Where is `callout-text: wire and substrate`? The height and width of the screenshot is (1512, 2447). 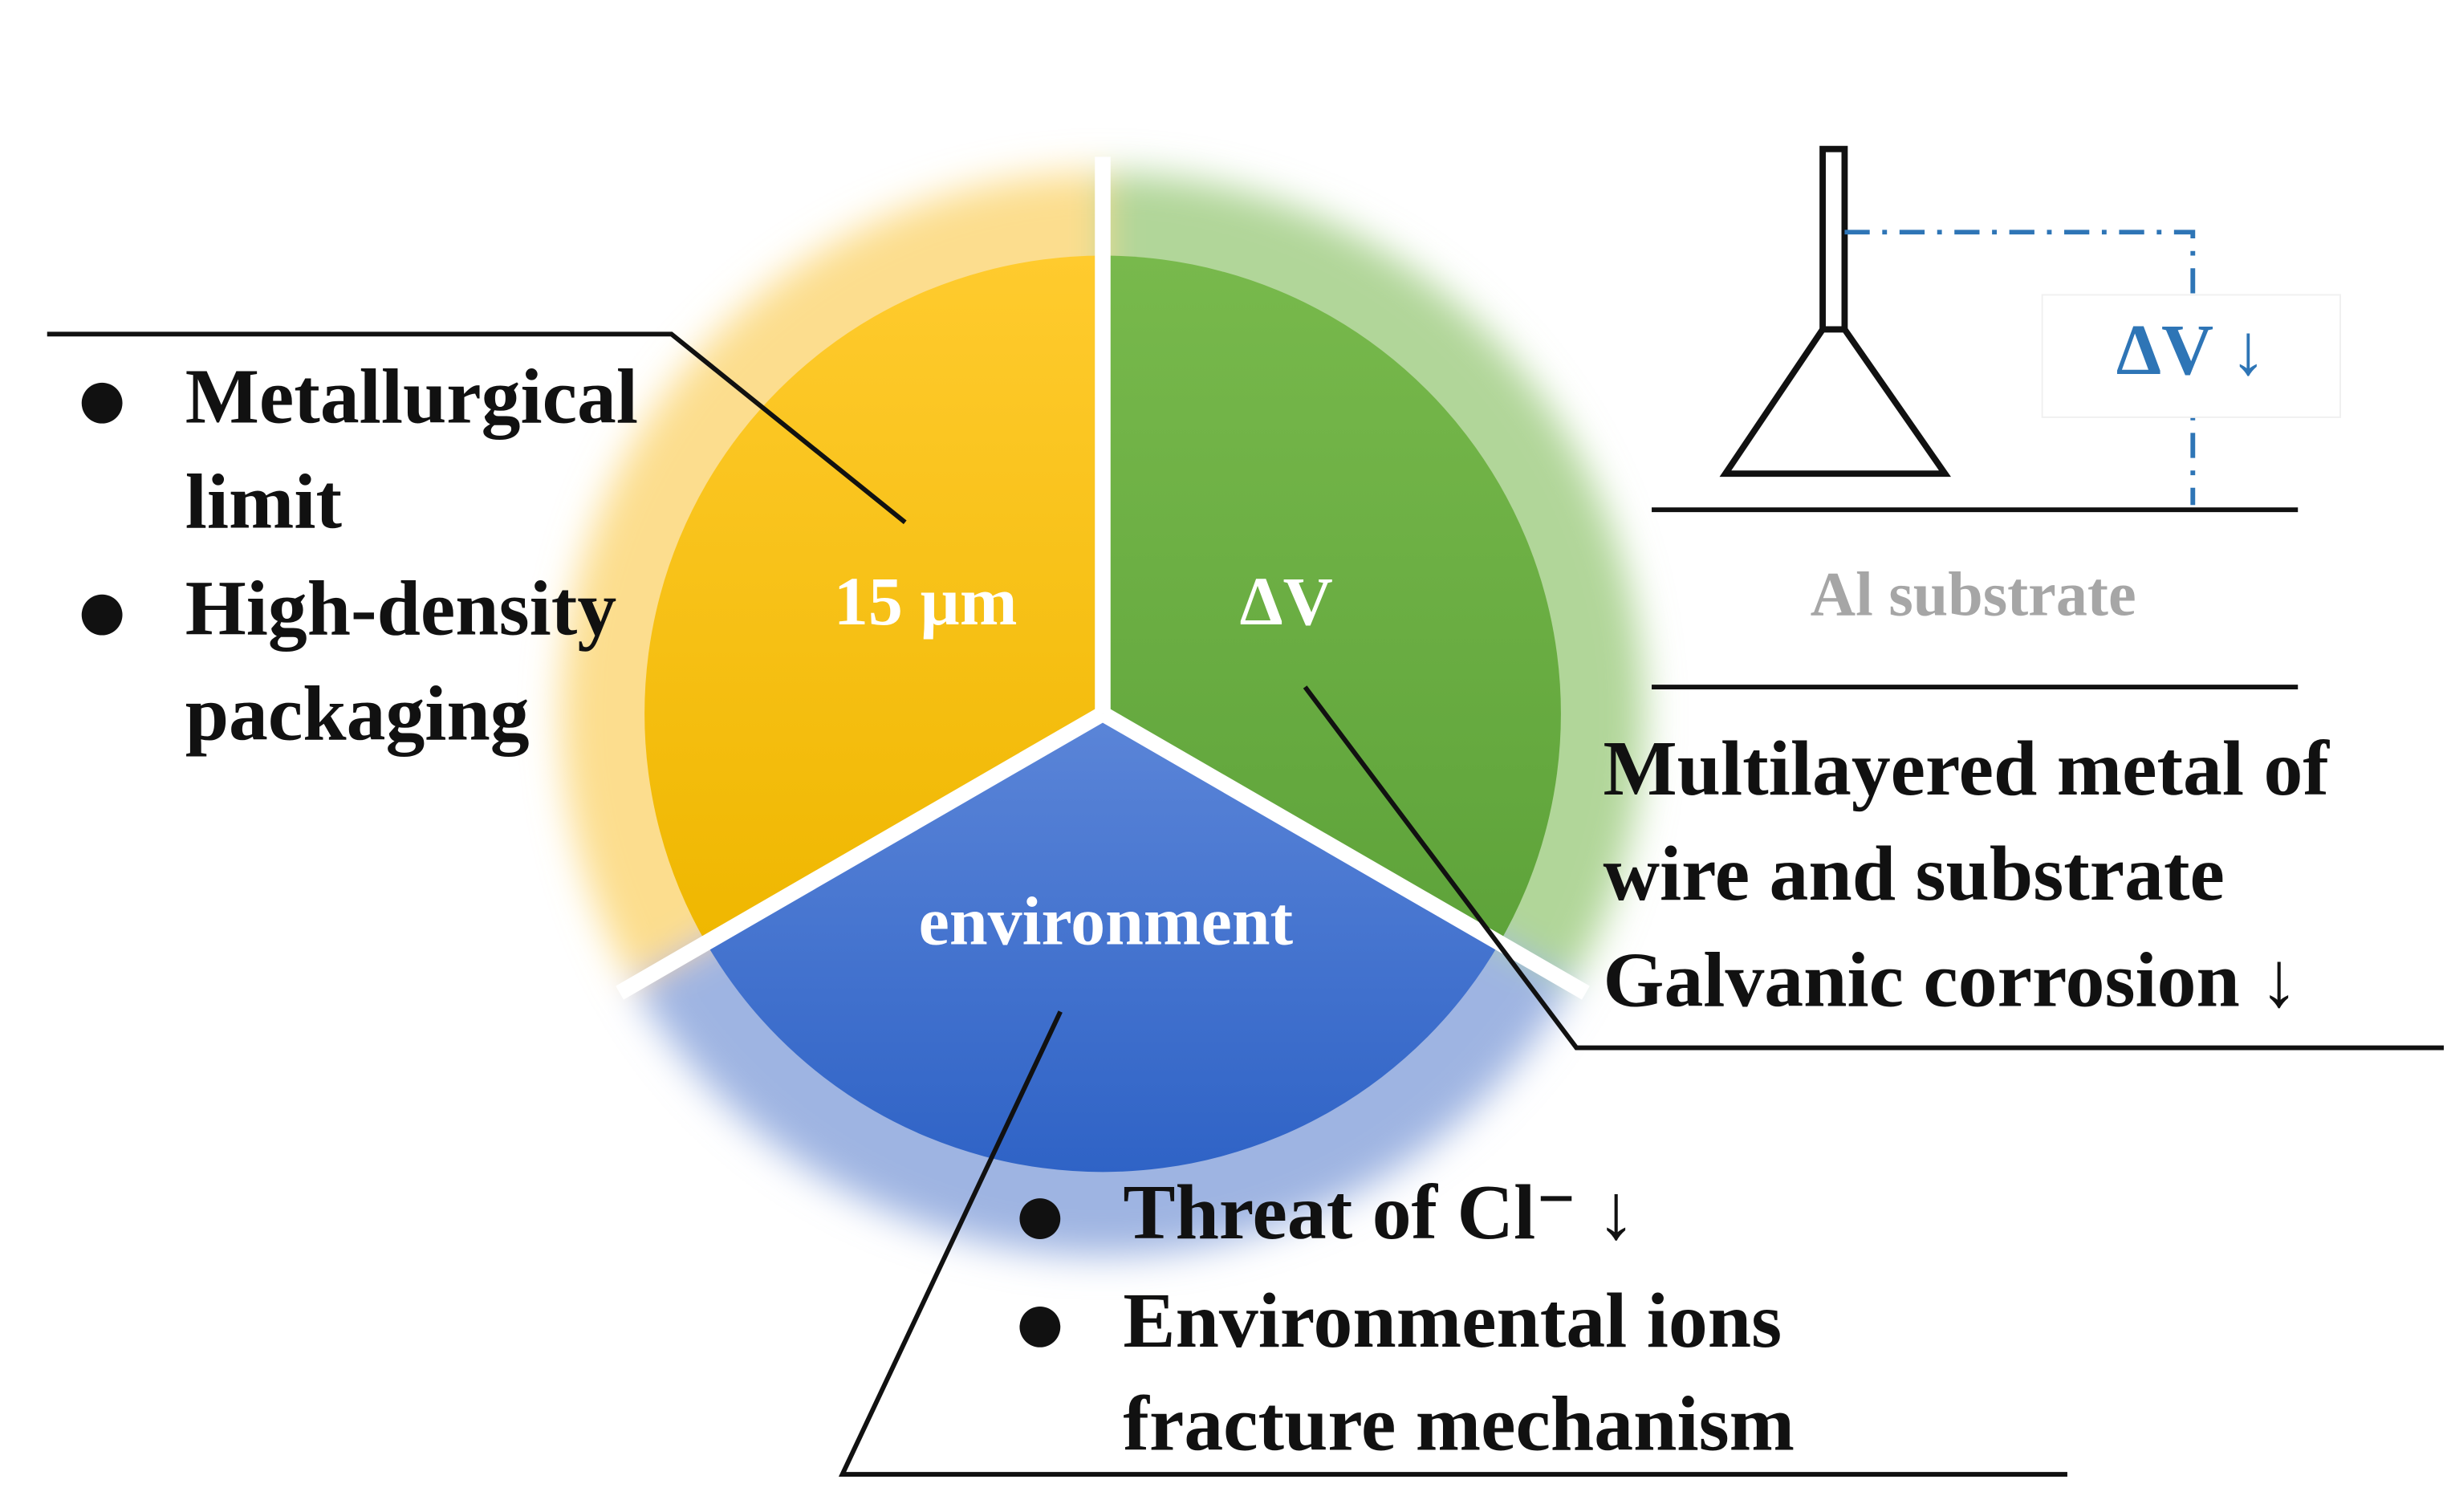 callout-text: wire and substrate is located at coordinates (1913, 874).